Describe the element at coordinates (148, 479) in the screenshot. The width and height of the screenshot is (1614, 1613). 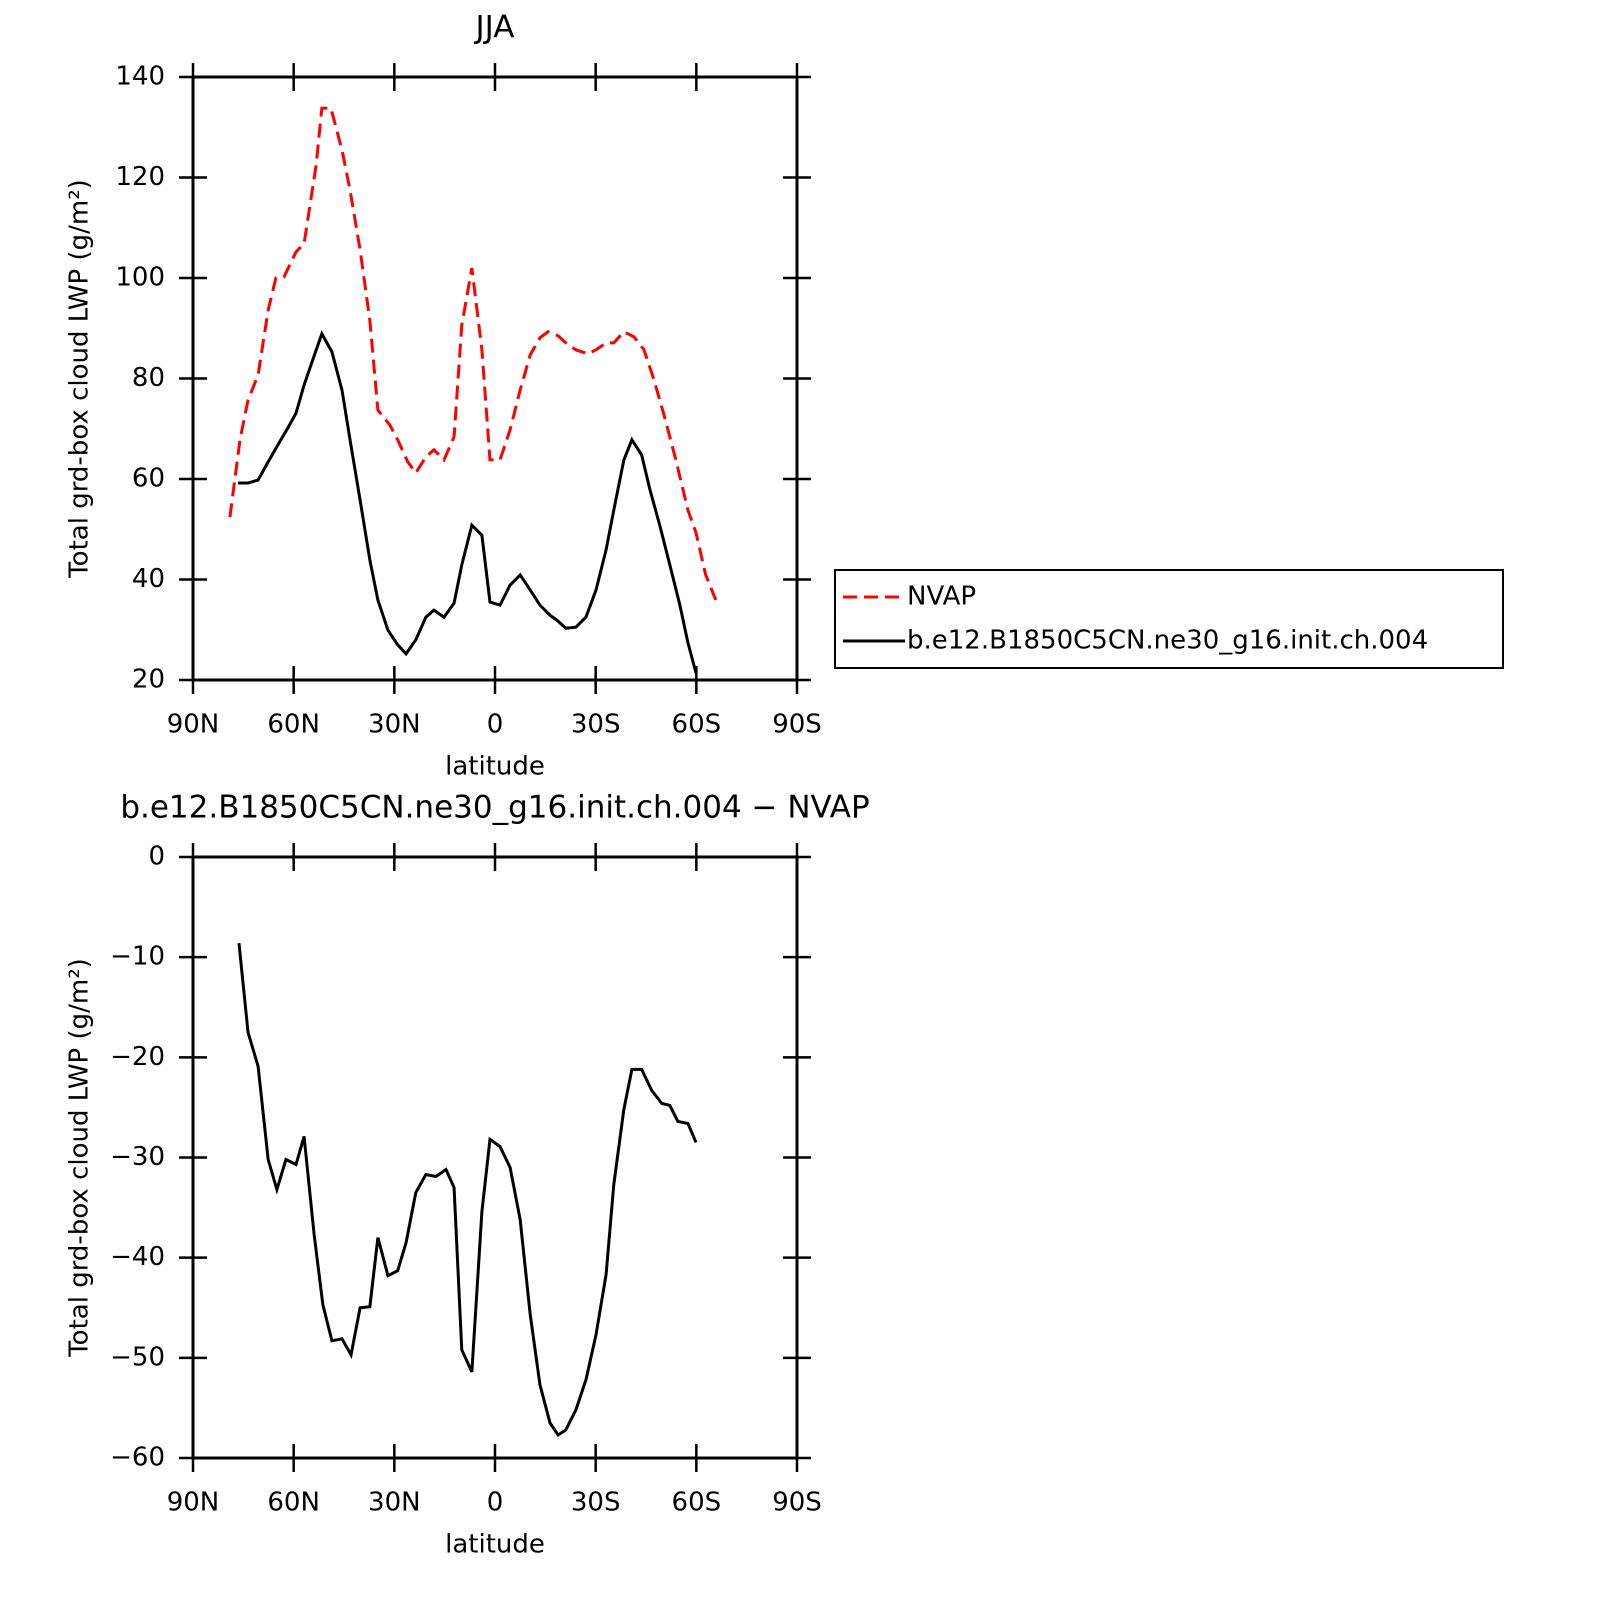
I see `y-tick-label: 60` at that location.